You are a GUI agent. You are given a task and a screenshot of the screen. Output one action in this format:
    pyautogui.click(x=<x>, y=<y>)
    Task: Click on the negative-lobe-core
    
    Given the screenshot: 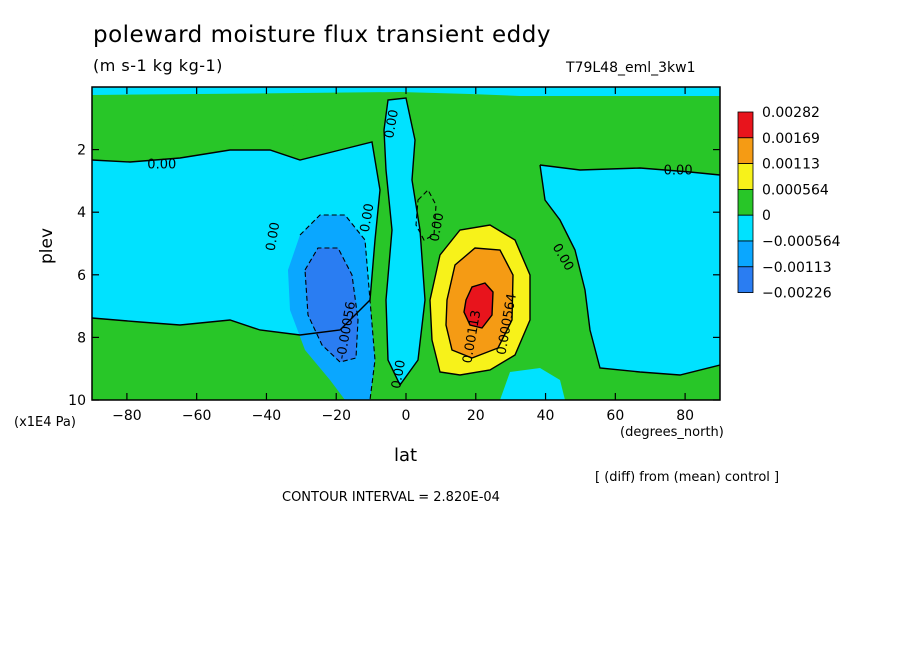 What is the action you would take?
    pyautogui.click(x=331, y=305)
    